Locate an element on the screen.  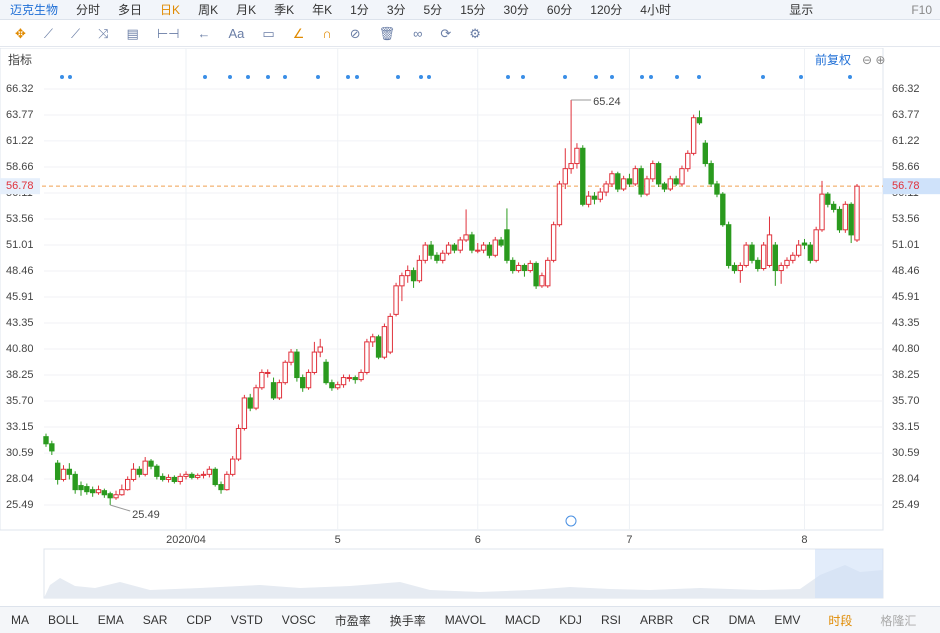
indicator-tab: RSI is located at coordinates (610, 620).